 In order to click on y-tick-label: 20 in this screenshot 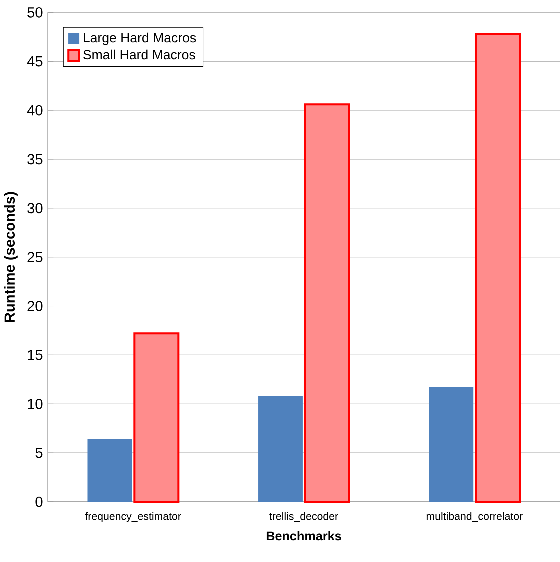, I will do `click(35, 306)`.